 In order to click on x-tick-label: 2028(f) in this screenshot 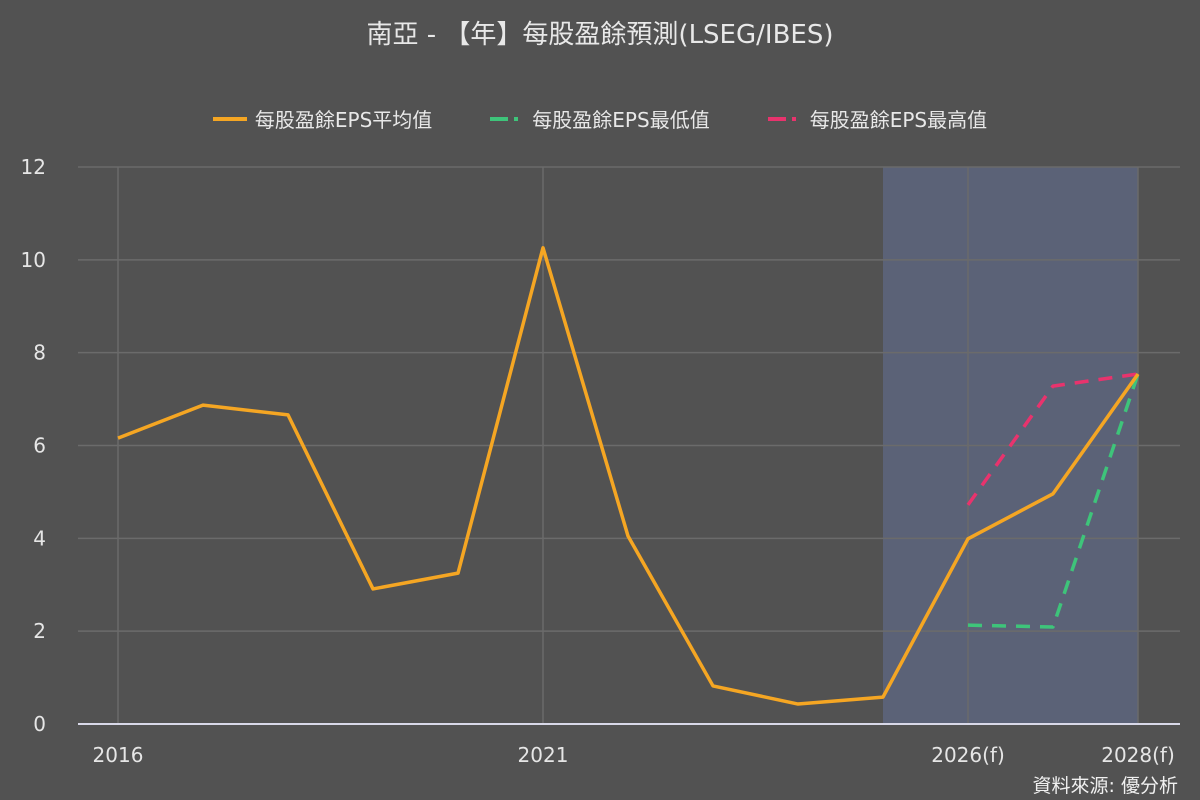, I will do `click(1138, 755)`.